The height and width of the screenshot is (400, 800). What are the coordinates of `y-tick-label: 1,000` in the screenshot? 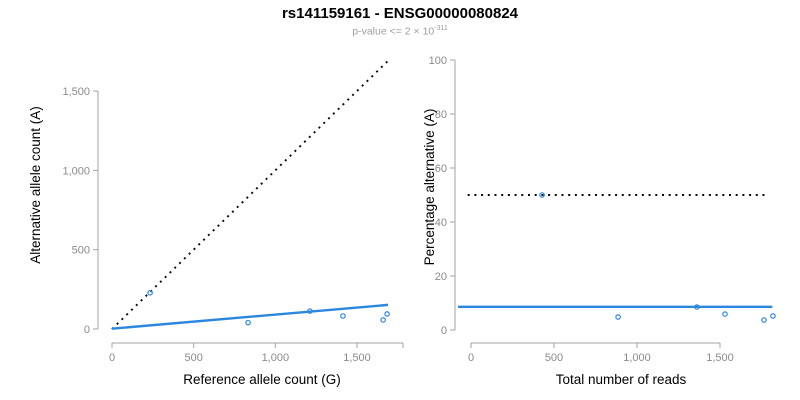 It's located at (76, 171).